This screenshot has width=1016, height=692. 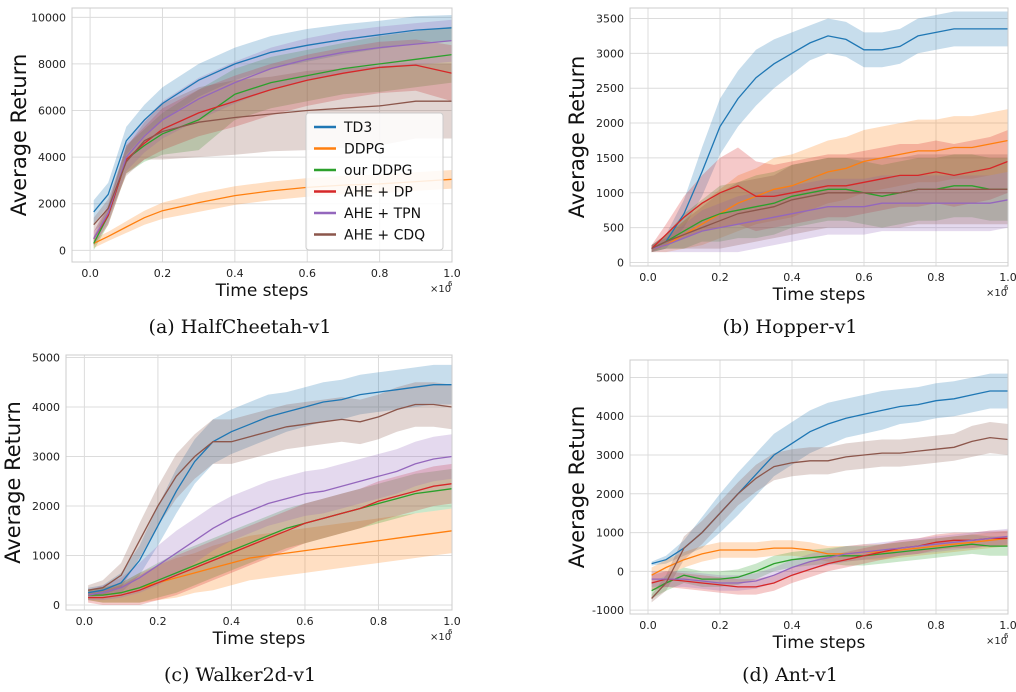 I want to click on caption-ant: (d) Ant-v1, so click(x=790, y=675).